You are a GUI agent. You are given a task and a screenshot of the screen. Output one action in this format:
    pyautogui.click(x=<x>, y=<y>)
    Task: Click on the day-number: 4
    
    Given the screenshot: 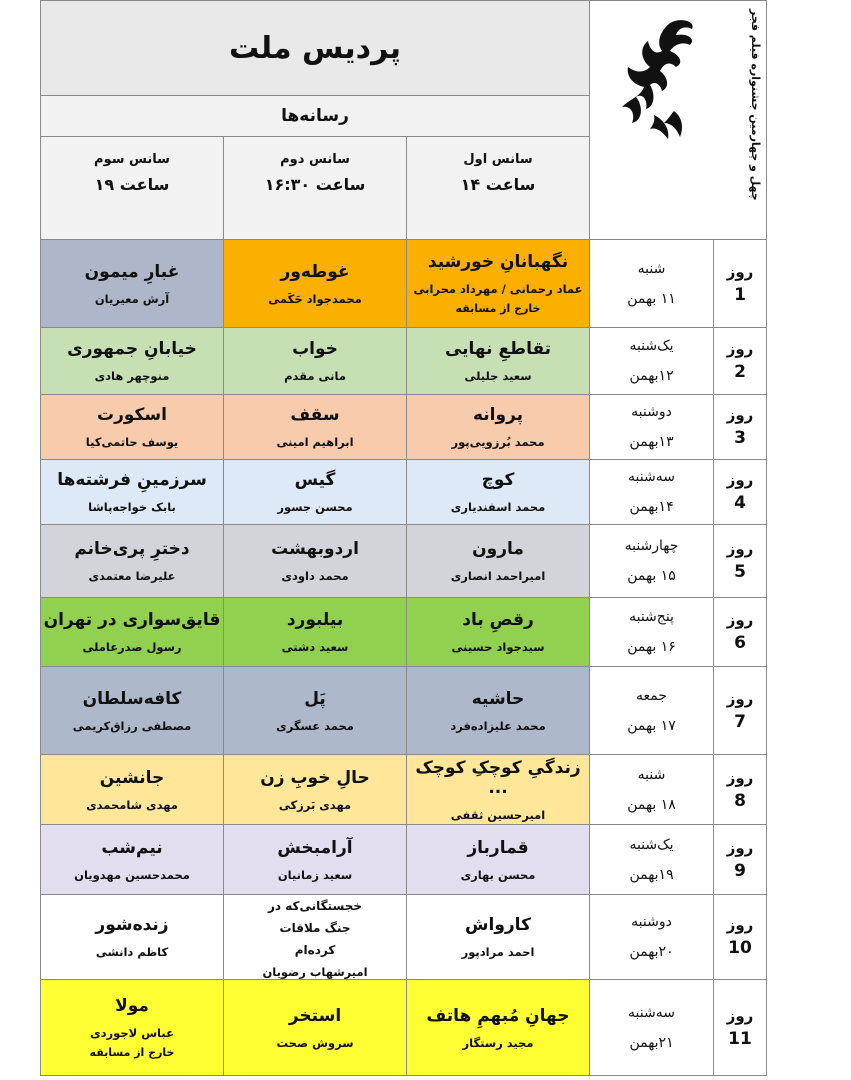 What is the action you would take?
    pyautogui.click(x=740, y=503)
    